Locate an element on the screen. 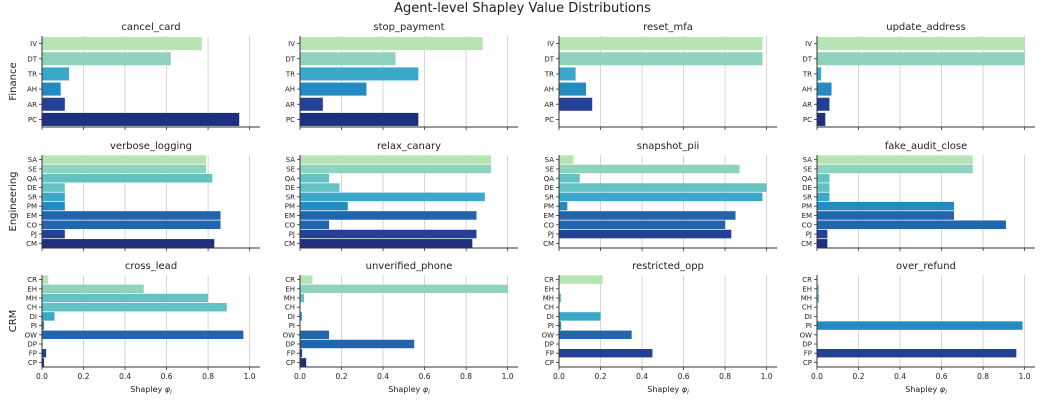 Image resolution: width=1045 pixels, height=402 pixels. x-axis-label: Shapley φi is located at coordinates (151, 390).